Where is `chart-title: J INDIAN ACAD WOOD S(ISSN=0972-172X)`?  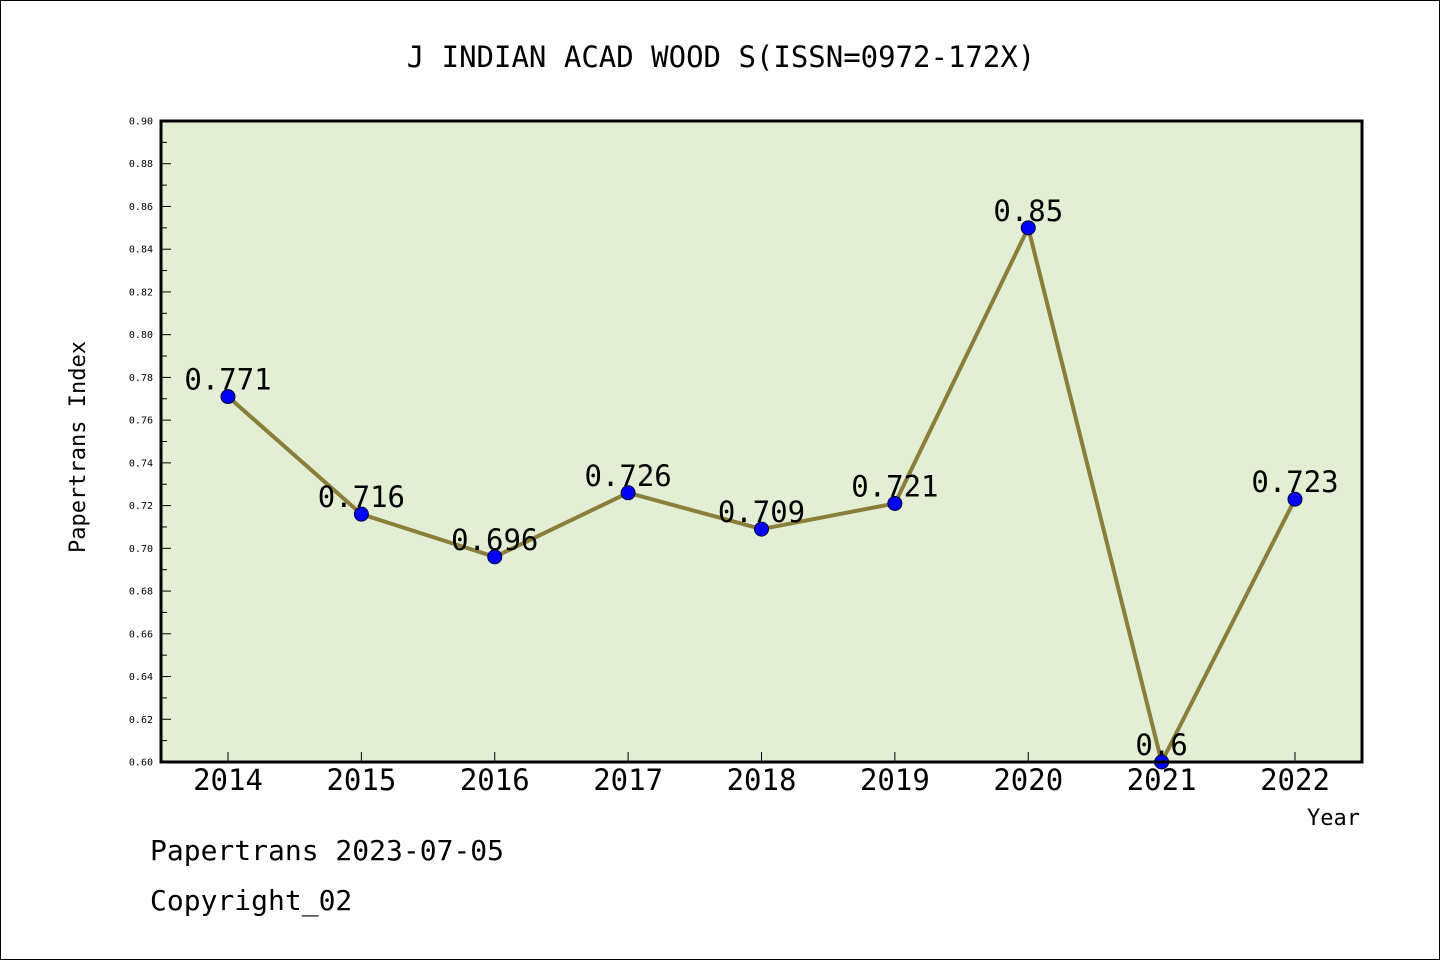
chart-title: J INDIAN ACAD WOOD S(ISSN=0972-172X) is located at coordinates (721, 57).